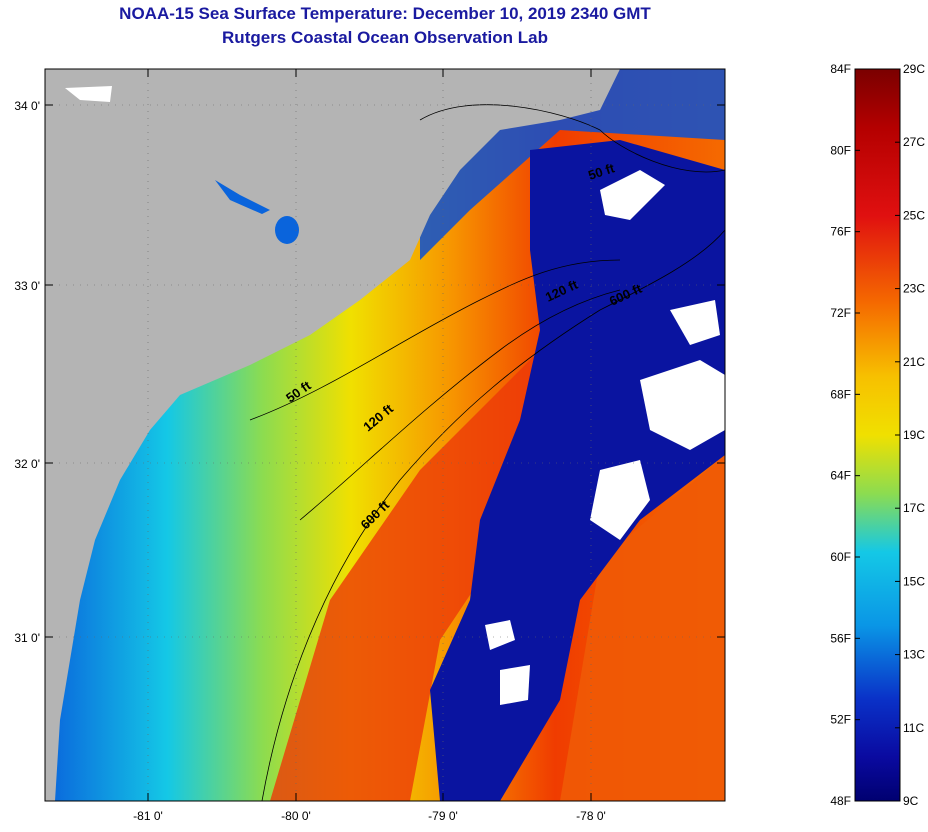 The image size is (928, 832). Describe the element at coordinates (296, 816) in the screenshot. I see `lon-tick-label: -80 0'` at that location.